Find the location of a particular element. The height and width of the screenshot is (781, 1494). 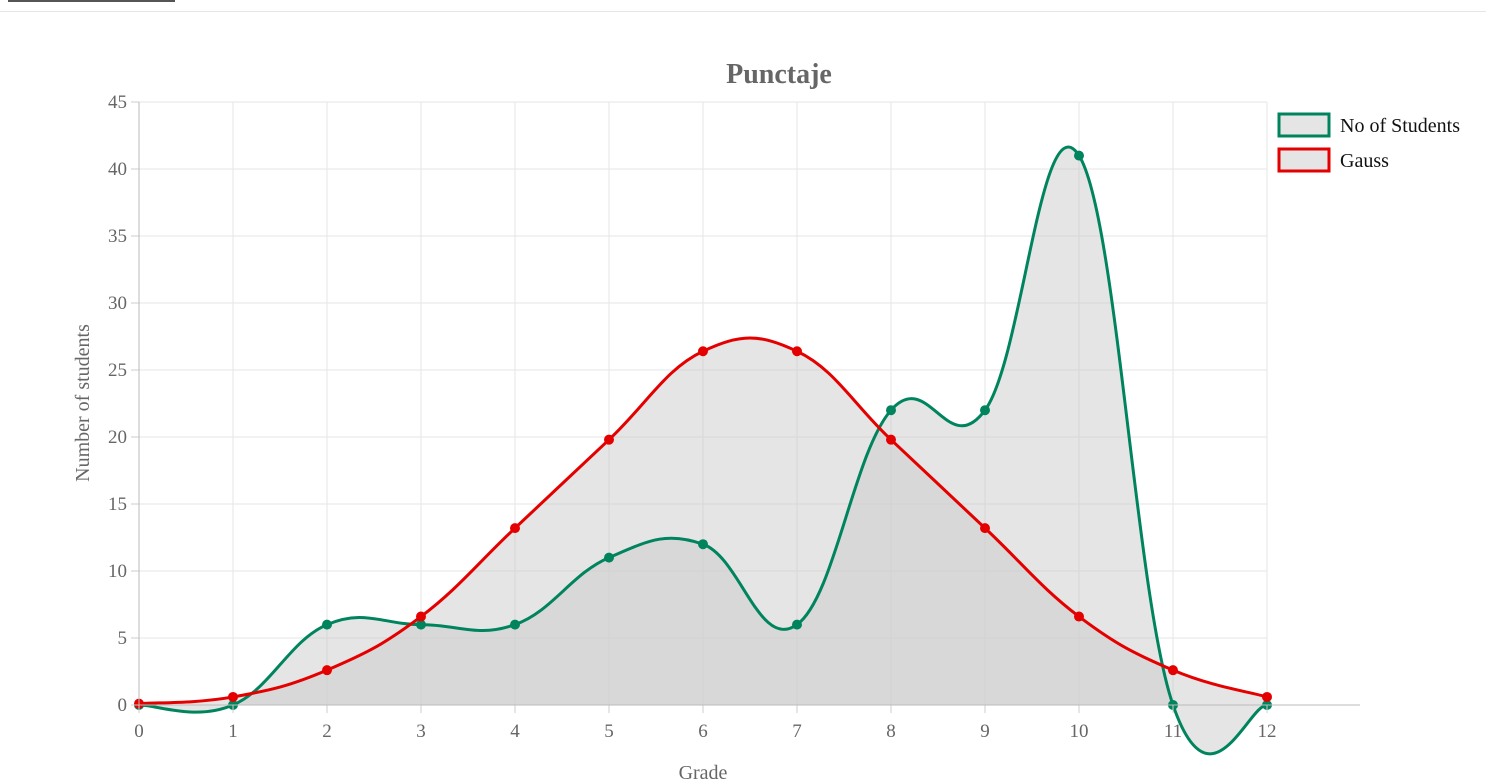

x-tick-label: 4 is located at coordinates (515, 731).